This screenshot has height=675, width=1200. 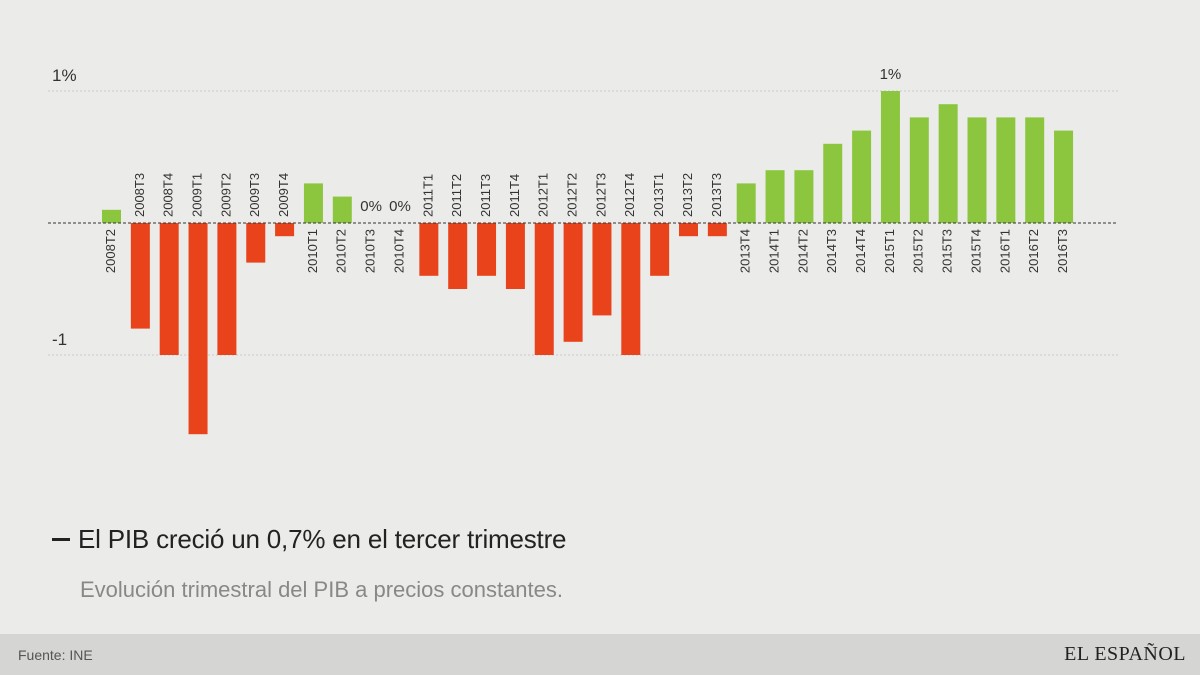 What do you see at coordinates (975, 251) in the screenshot?
I see `category-label: 2015T4` at bounding box center [975, 251].